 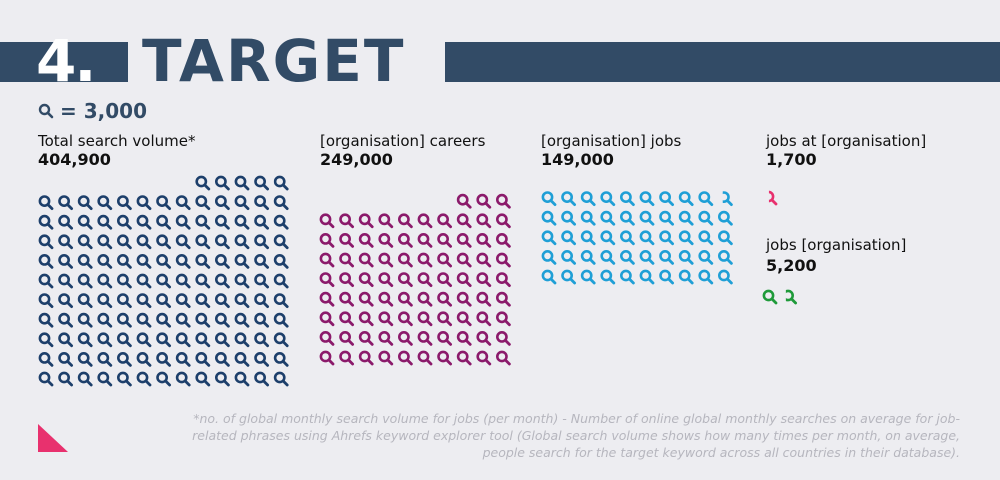 I want to click on group-label-jobs-org: jobs [organisation], so click(x=836, y=245).